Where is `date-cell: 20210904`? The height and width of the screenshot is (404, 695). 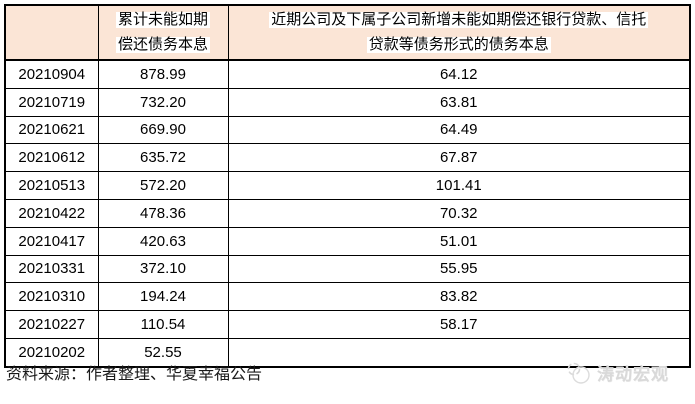
date-cell: 20210904 is located at coordinates (51, 74).